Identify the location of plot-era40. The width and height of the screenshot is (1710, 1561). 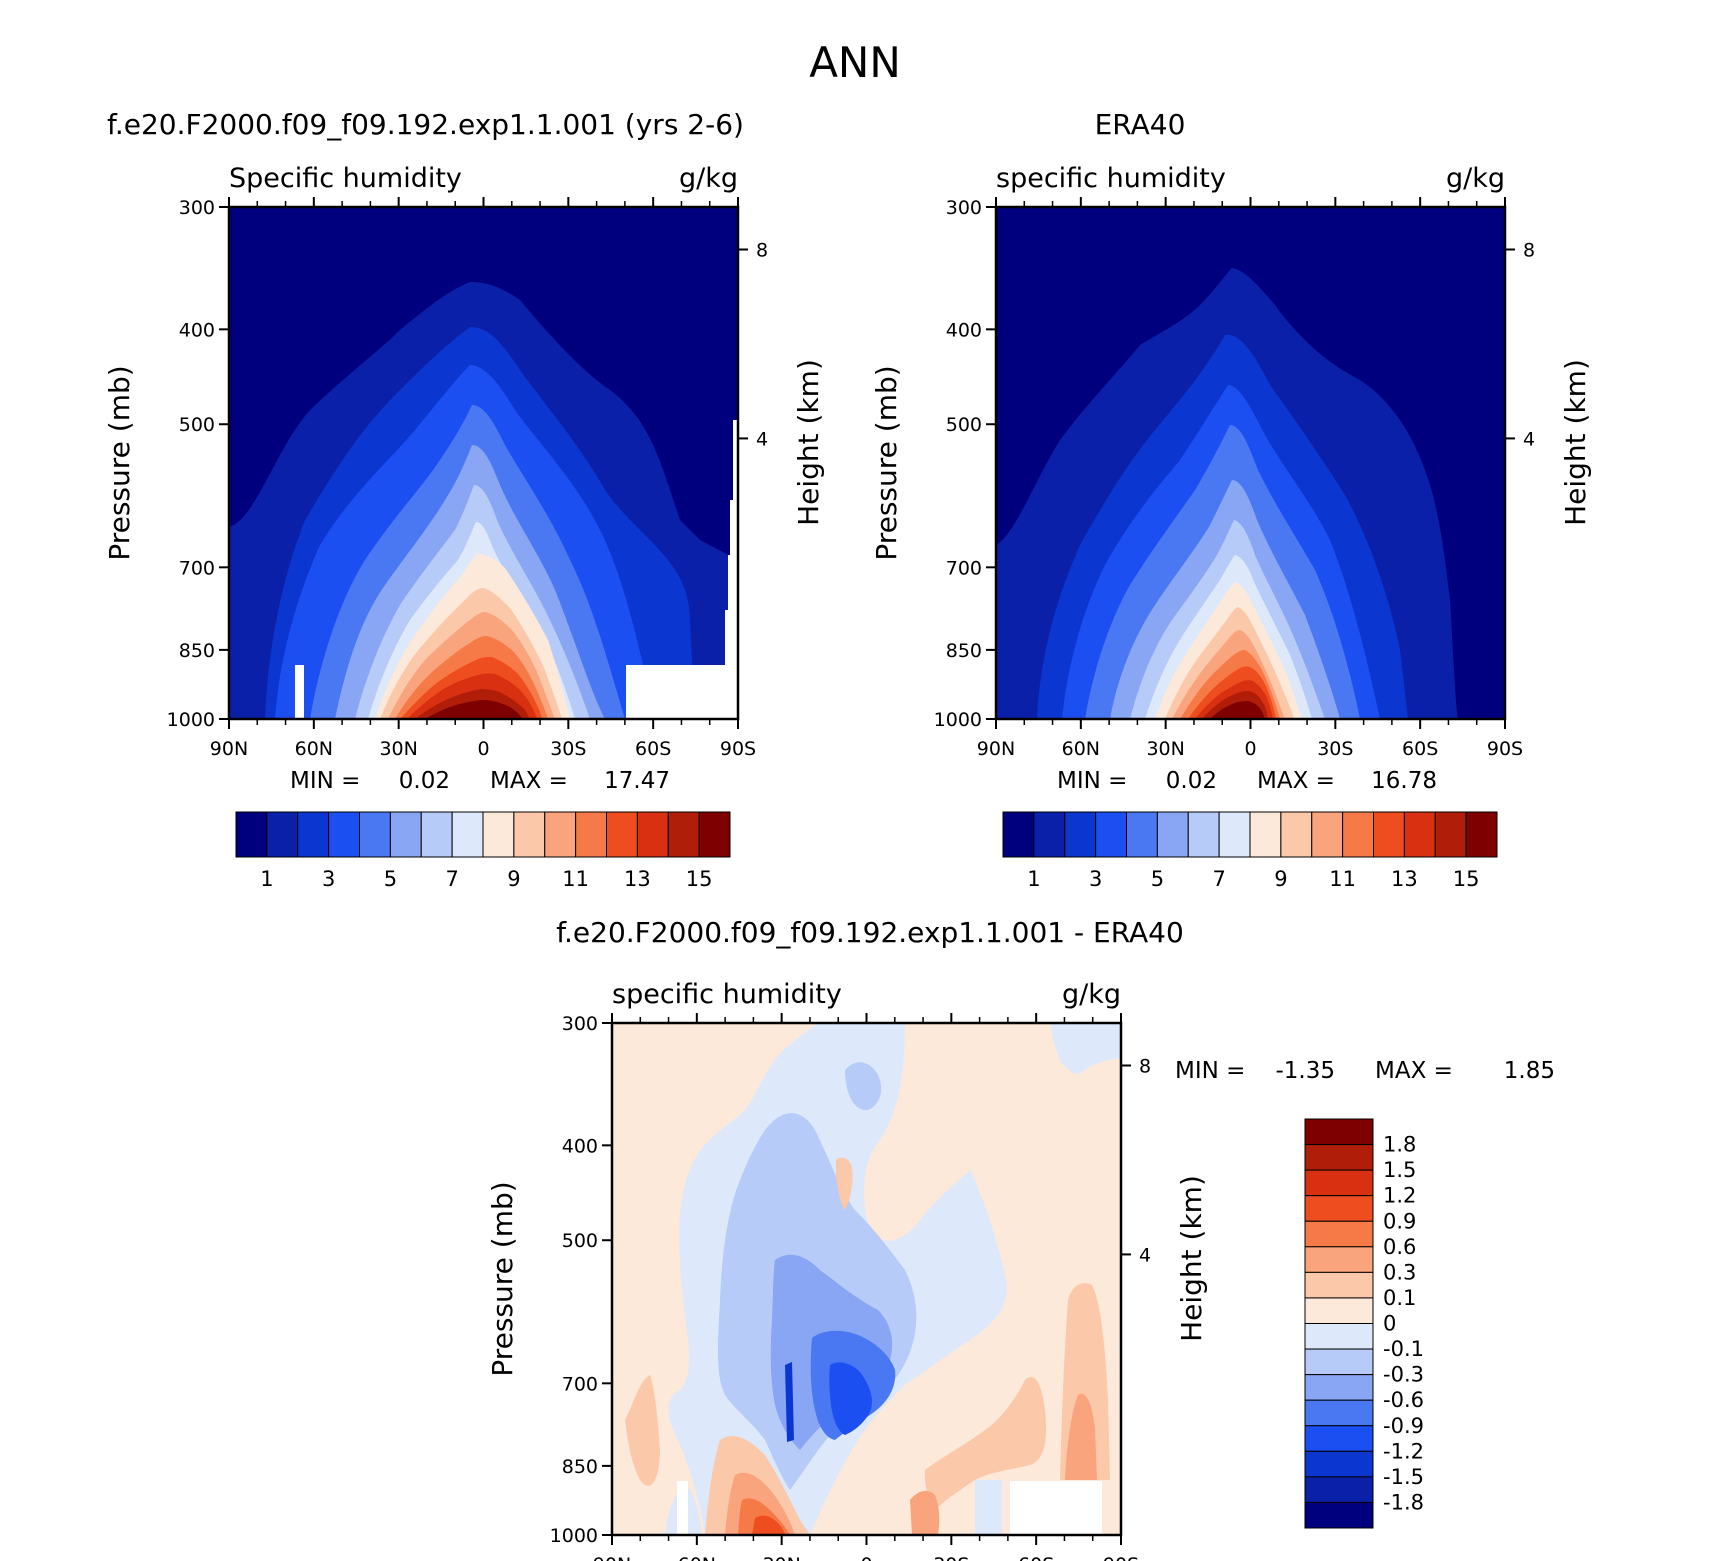
(1250, 463).